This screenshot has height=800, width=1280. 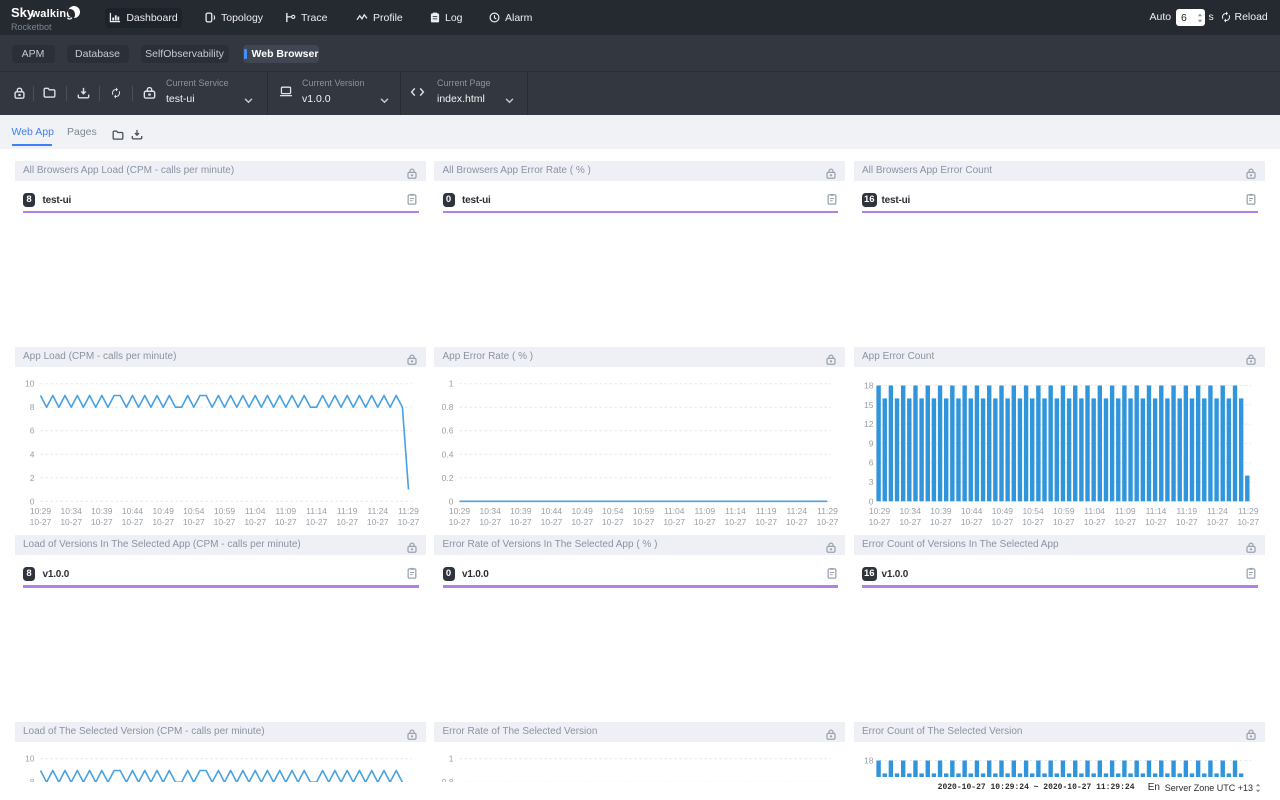 I want to click on svg-text: 12, so click(x=869, y=424).